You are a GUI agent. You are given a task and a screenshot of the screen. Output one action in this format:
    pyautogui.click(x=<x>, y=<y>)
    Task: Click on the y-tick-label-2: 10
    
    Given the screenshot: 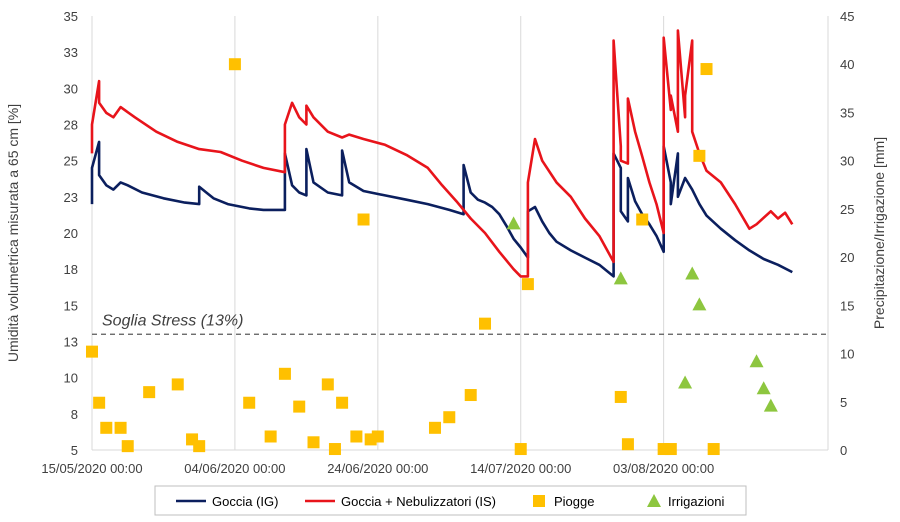 What is the action you would take?
    pyautogui.click(x=71, y=378)
    